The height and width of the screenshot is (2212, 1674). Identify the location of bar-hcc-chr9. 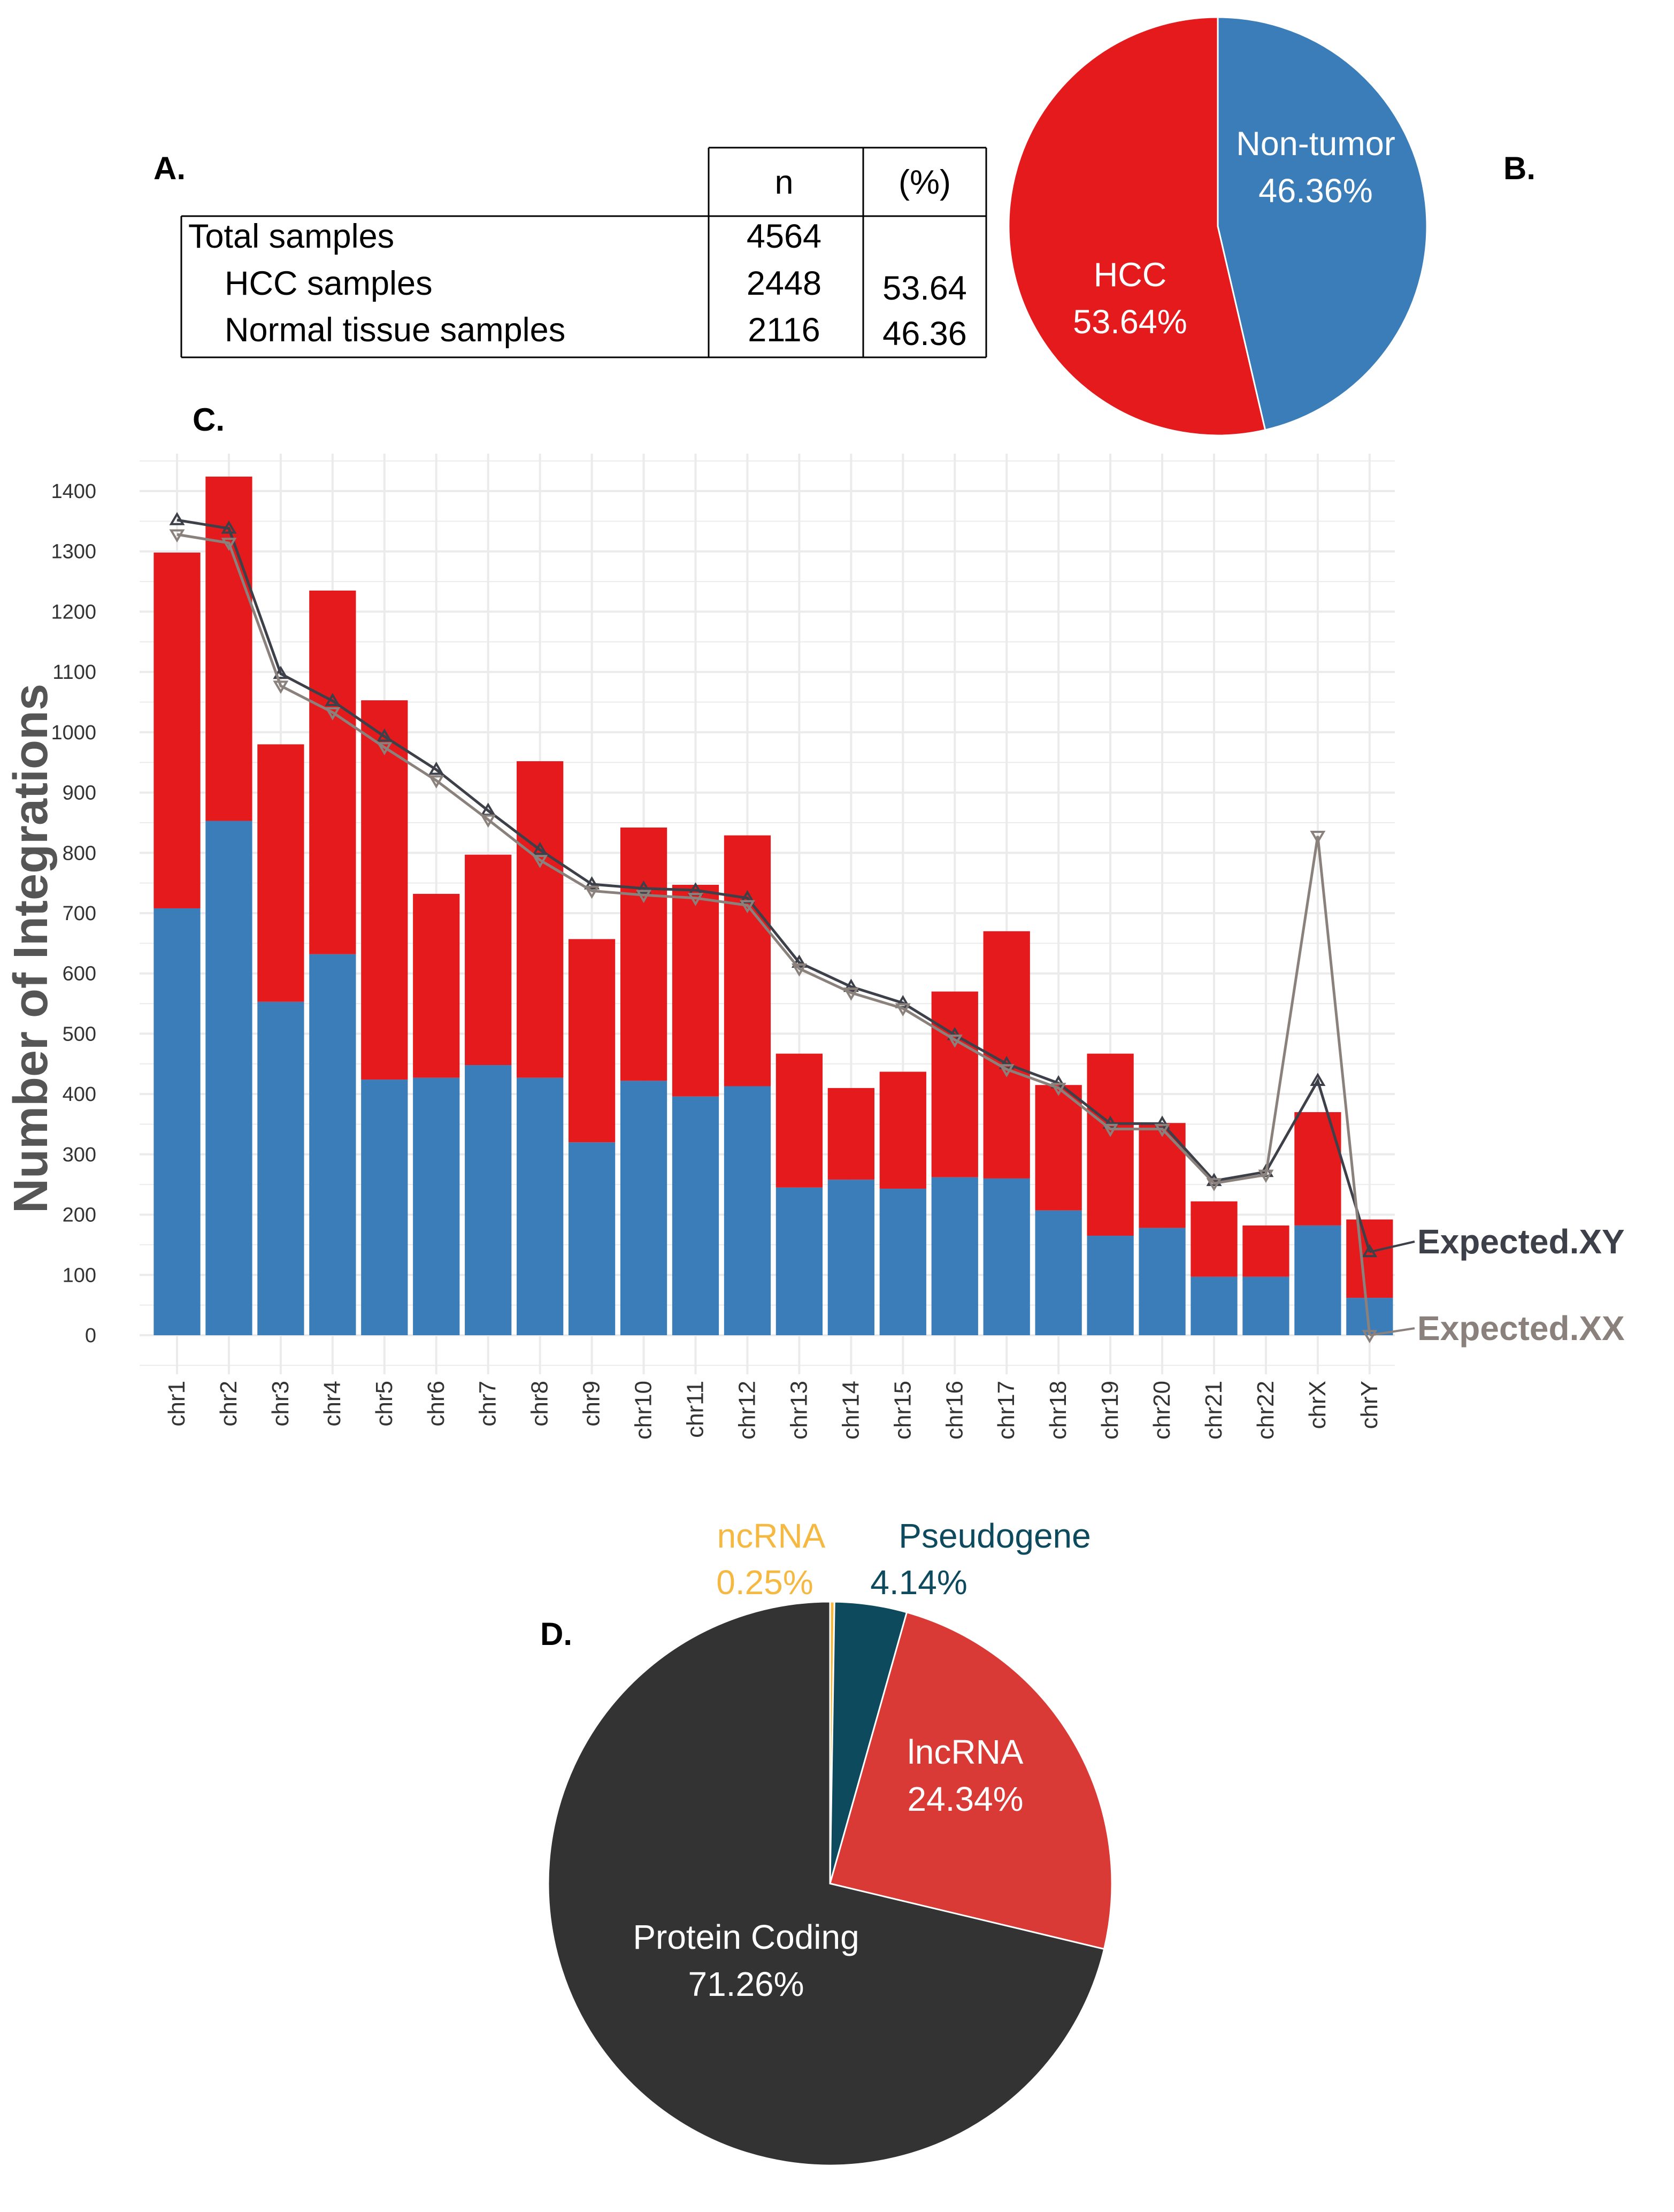
(592, 1041).